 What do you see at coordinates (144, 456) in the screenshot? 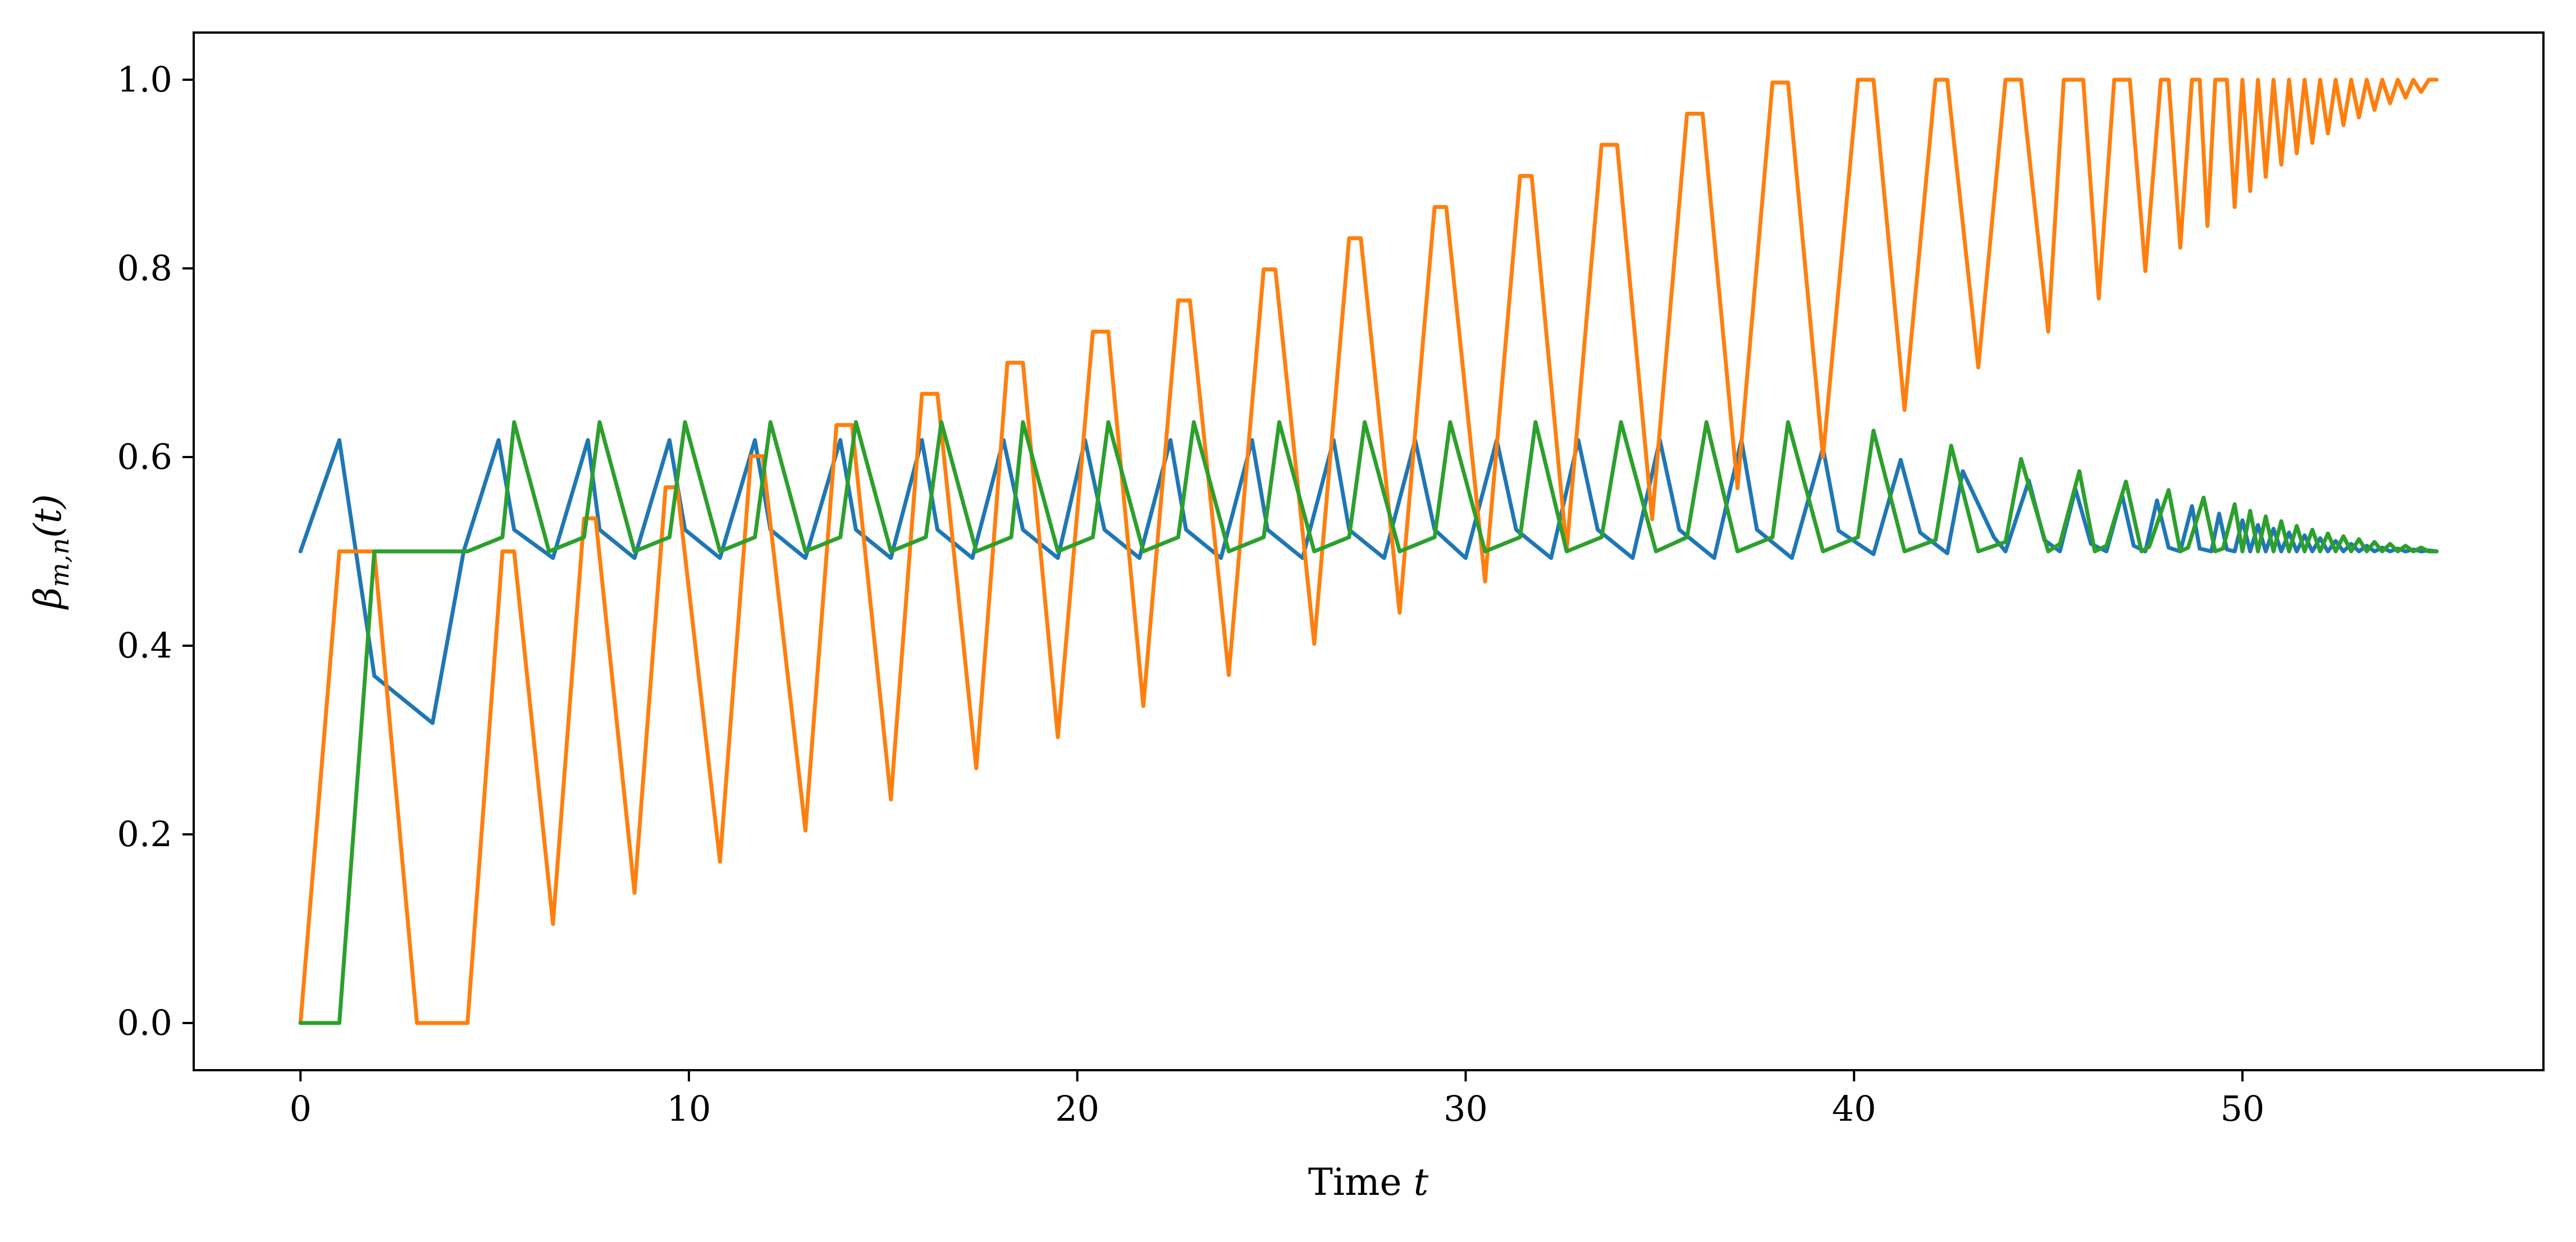
I see `y-tick-label: 0.6` at bounding box center [144, 456].